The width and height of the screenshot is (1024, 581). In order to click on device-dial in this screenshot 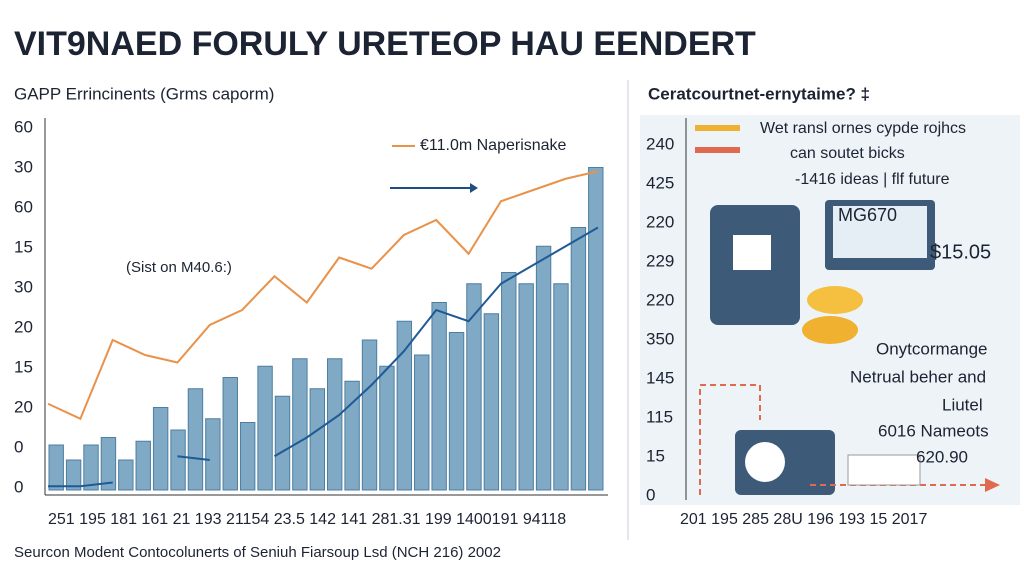, I will do `click(765, 462)`.